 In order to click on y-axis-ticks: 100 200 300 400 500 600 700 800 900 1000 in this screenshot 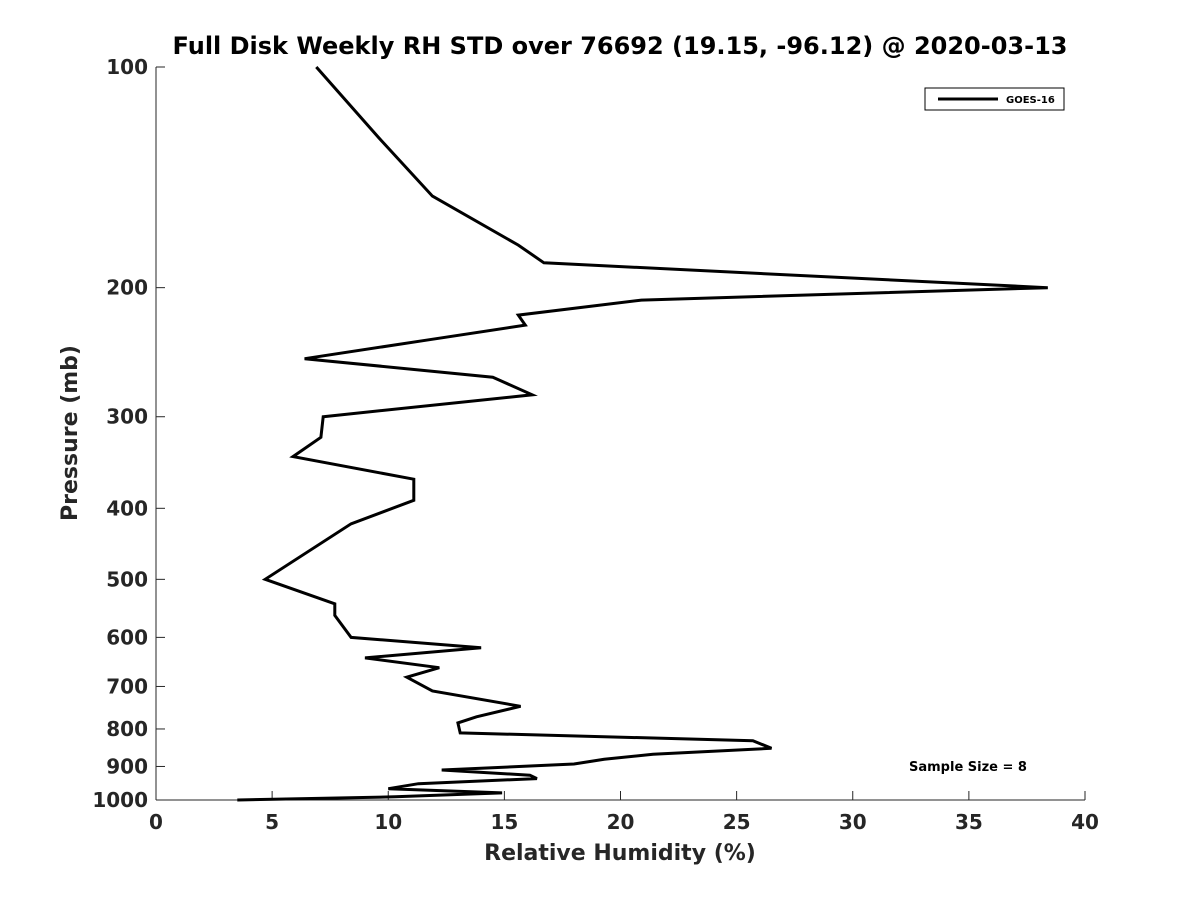, I will do `click(128, 433)`.